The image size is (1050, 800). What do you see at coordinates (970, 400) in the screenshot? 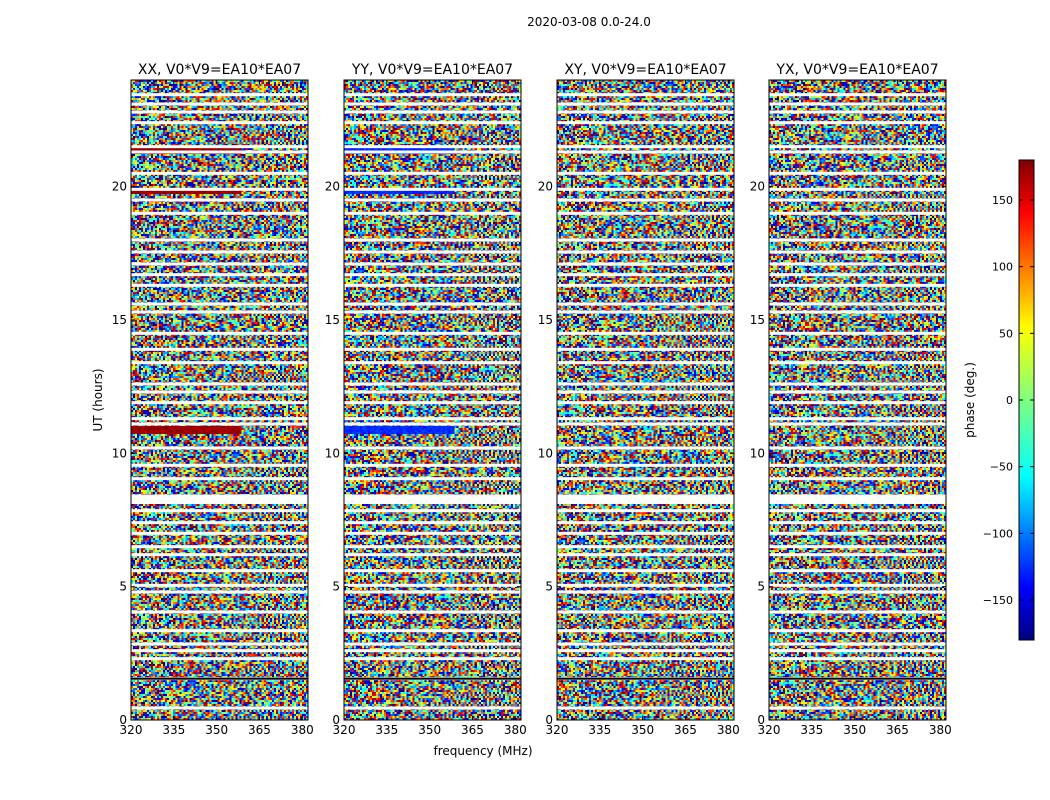
I see `colorbar-label: phase (deg.)` at bounding box center [970, 400].